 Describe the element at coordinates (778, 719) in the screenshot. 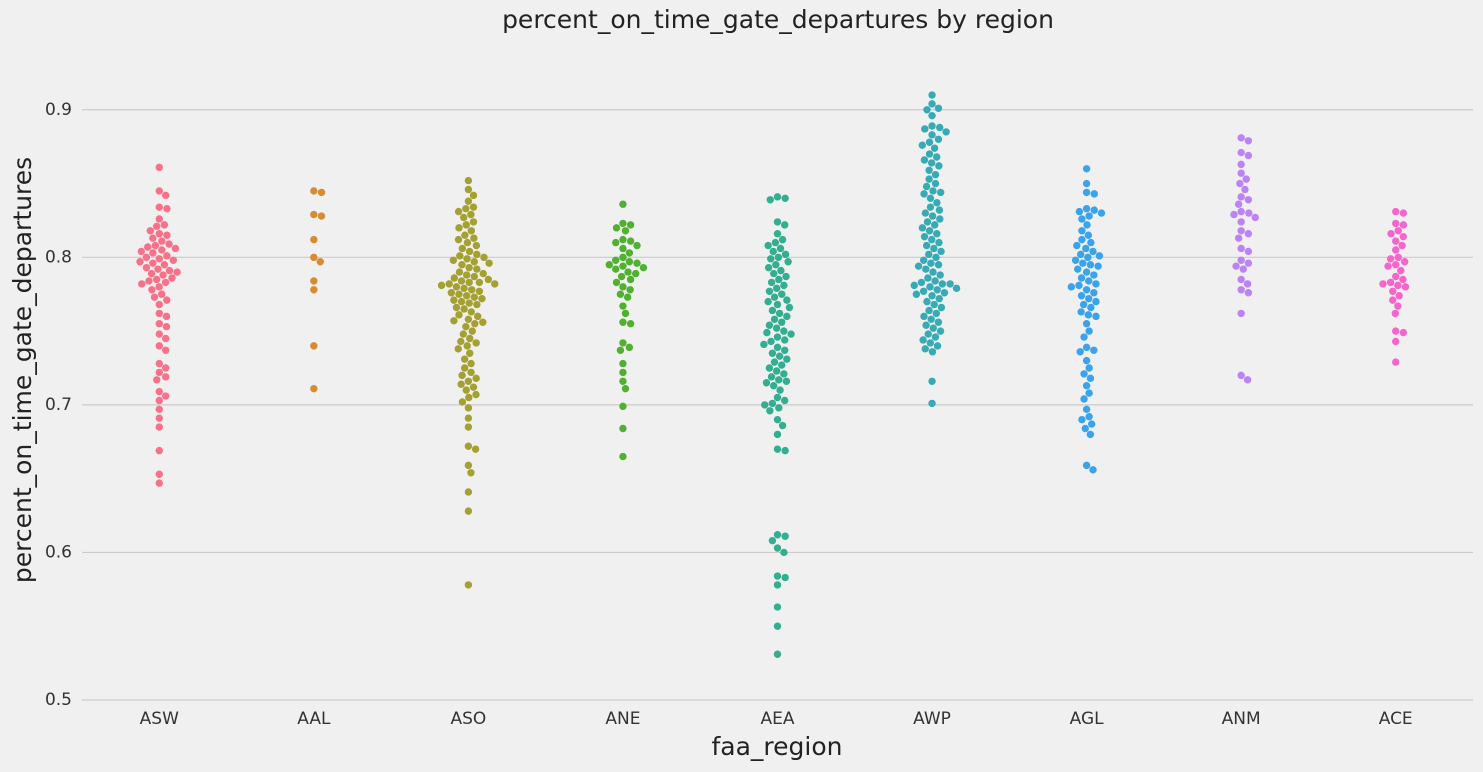

I see `x-tick-label: AEA` at that location.